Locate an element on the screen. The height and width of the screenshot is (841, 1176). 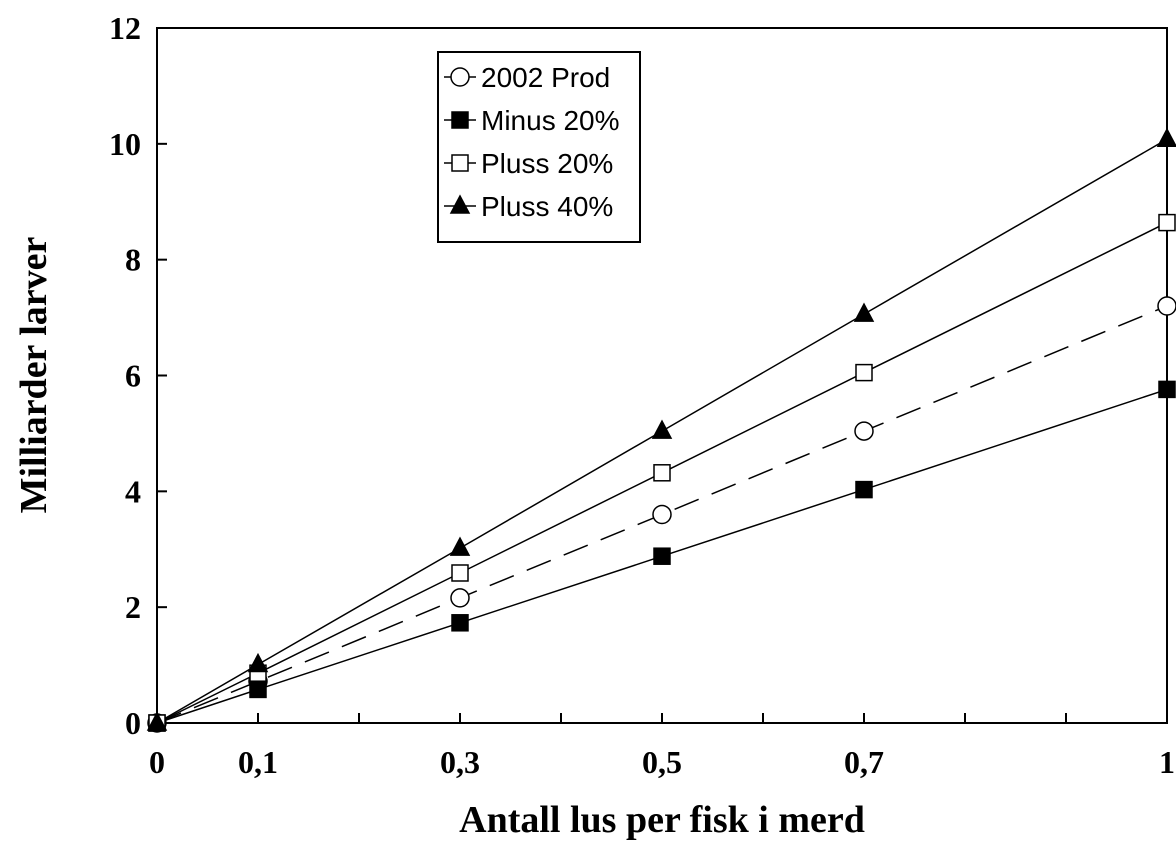
x-tick-labels: 0 0,1 0,3 0,5 0,7 1 is located at coordinates (662, 762).